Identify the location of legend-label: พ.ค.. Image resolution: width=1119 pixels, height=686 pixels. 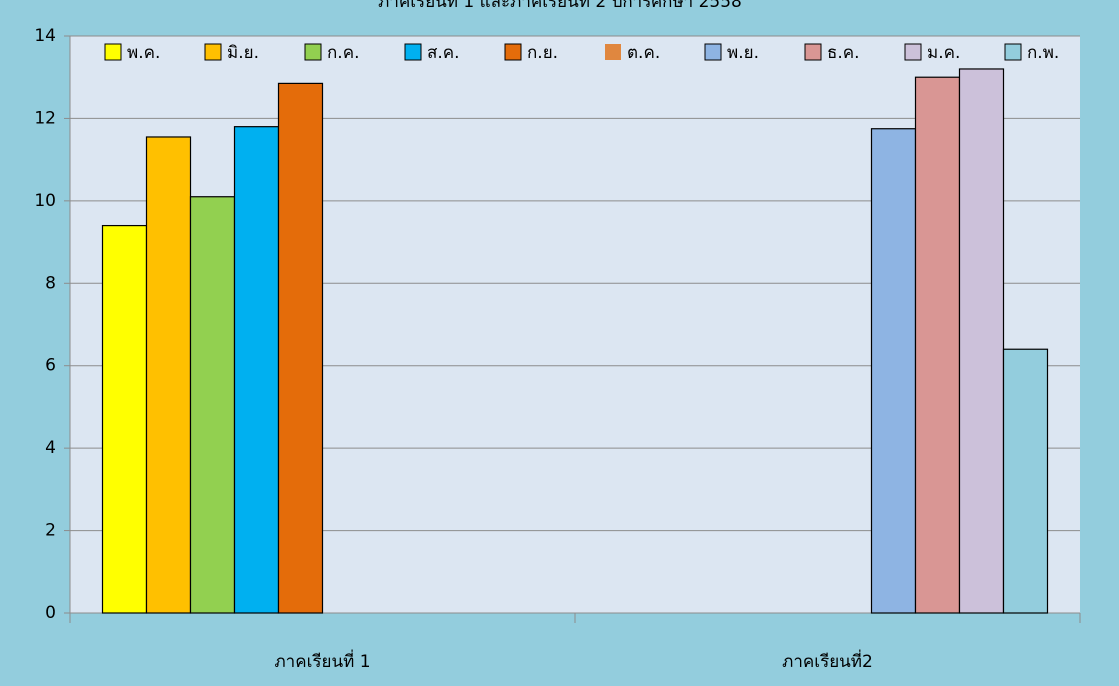
(143, 53).